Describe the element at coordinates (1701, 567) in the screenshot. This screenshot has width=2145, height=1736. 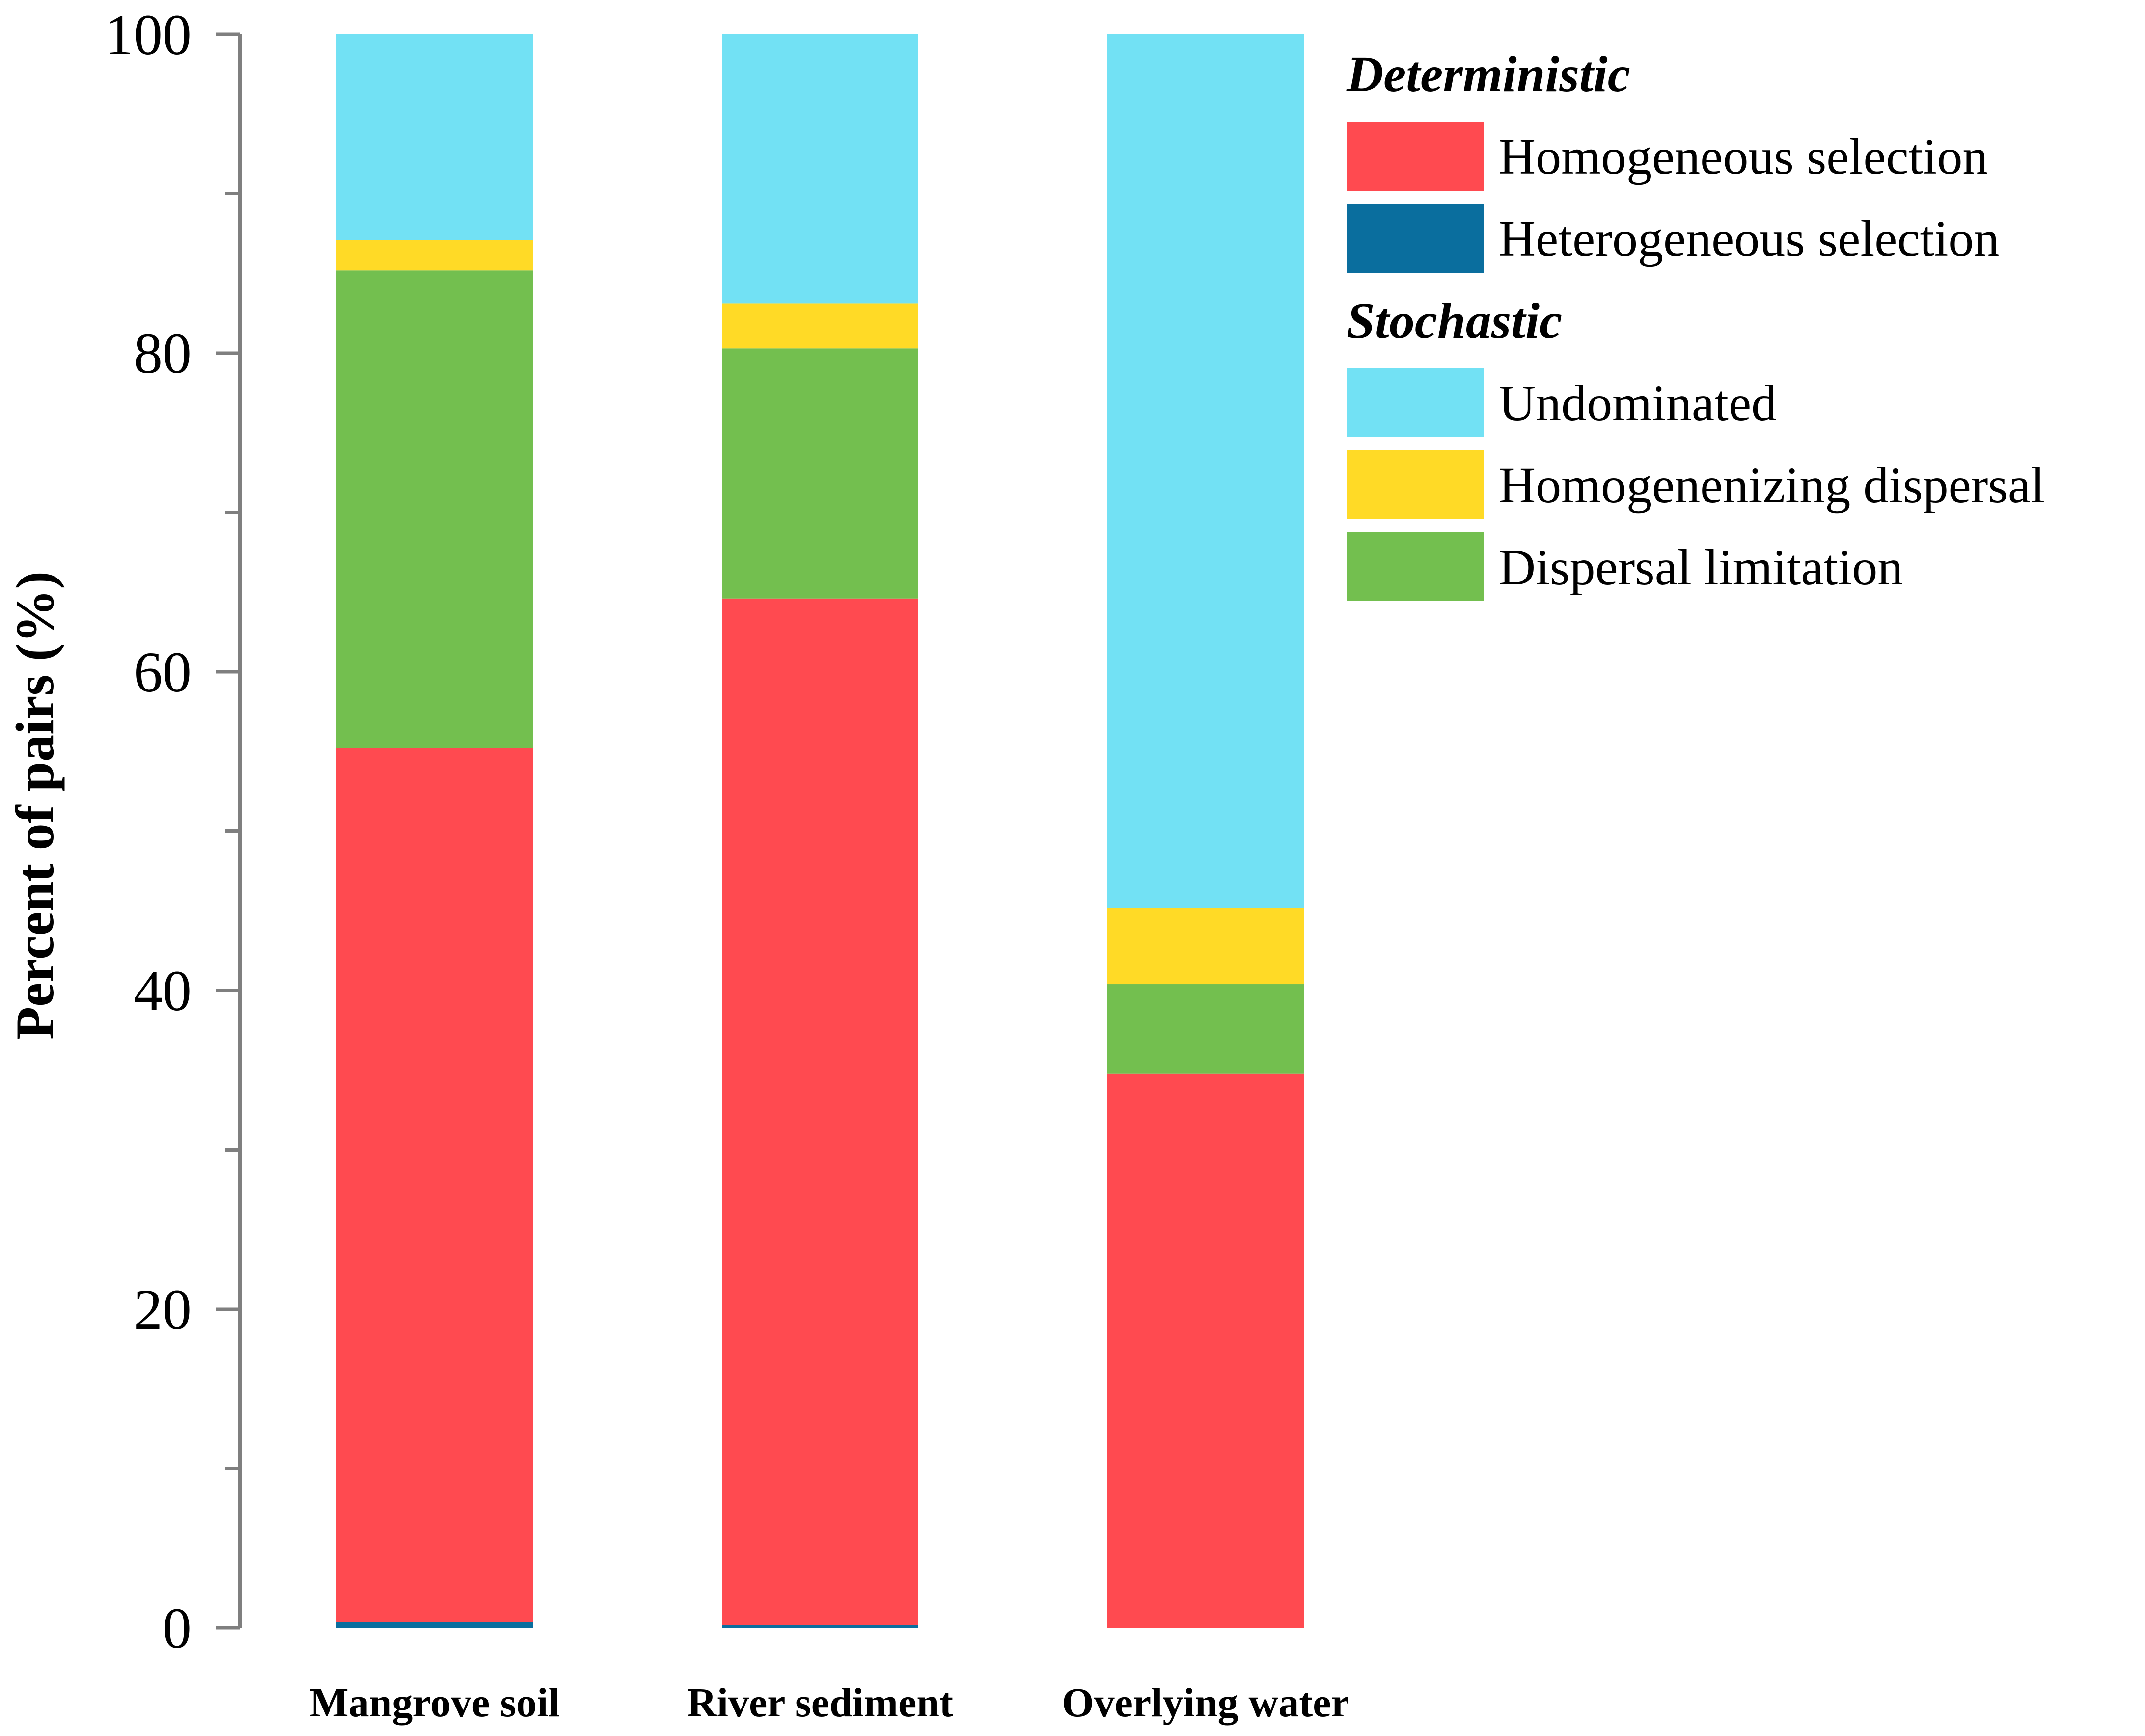
I see `legend-label-dispersal-limitation: Dispersal limitation` at that location.